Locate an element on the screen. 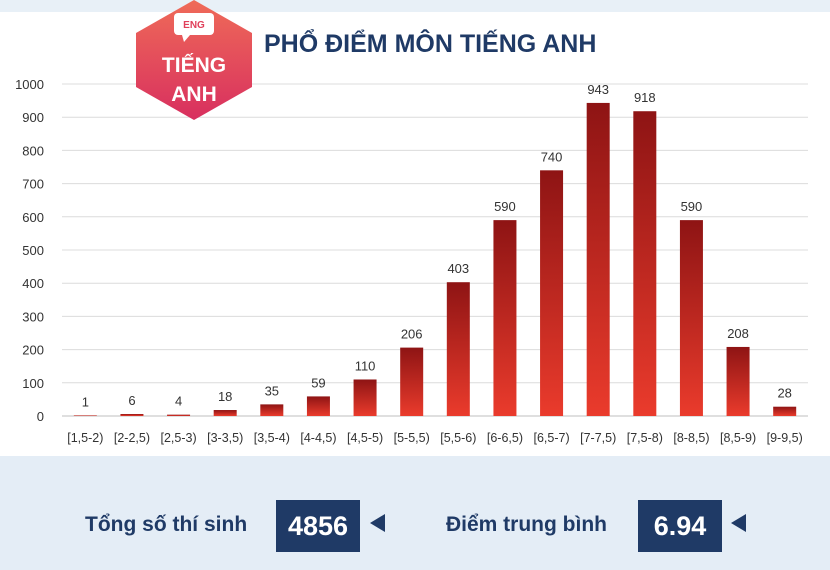 This screenshot has width=830, height=570. bar-value-label: 740 is located at coordinates (552, 156).